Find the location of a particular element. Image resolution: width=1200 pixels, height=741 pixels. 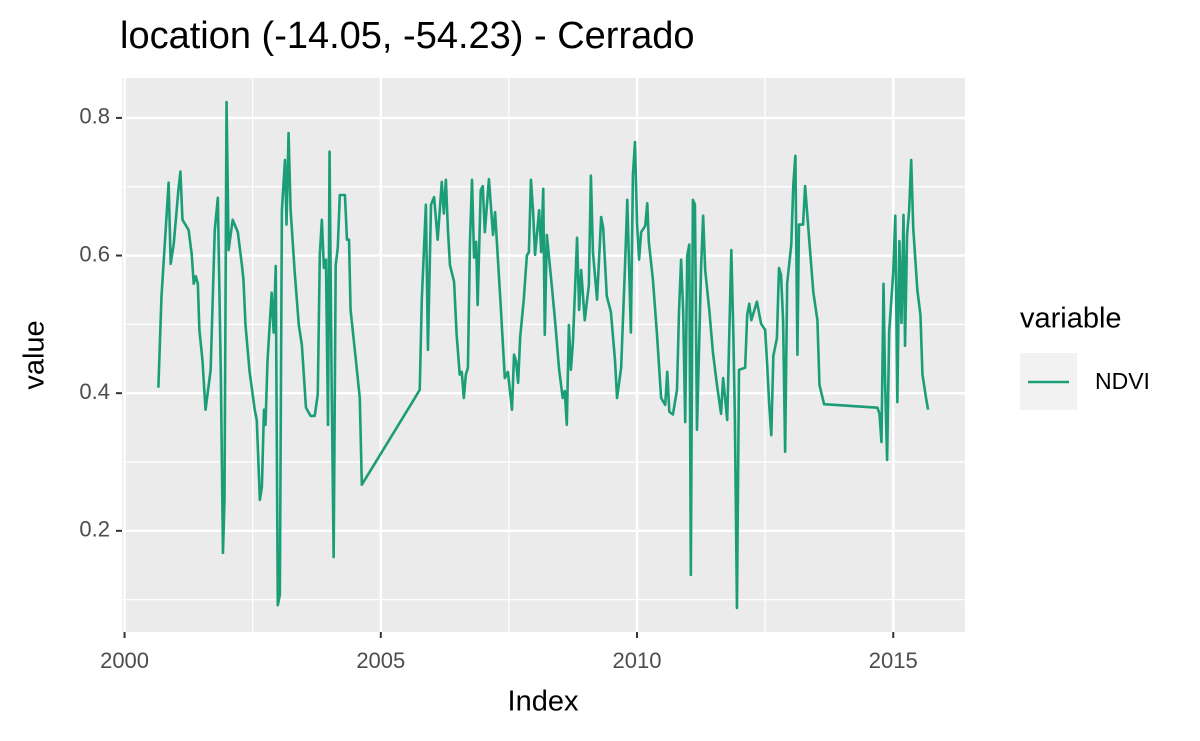

y-tick-label: 0.6 is located at coordinates (94, 253).